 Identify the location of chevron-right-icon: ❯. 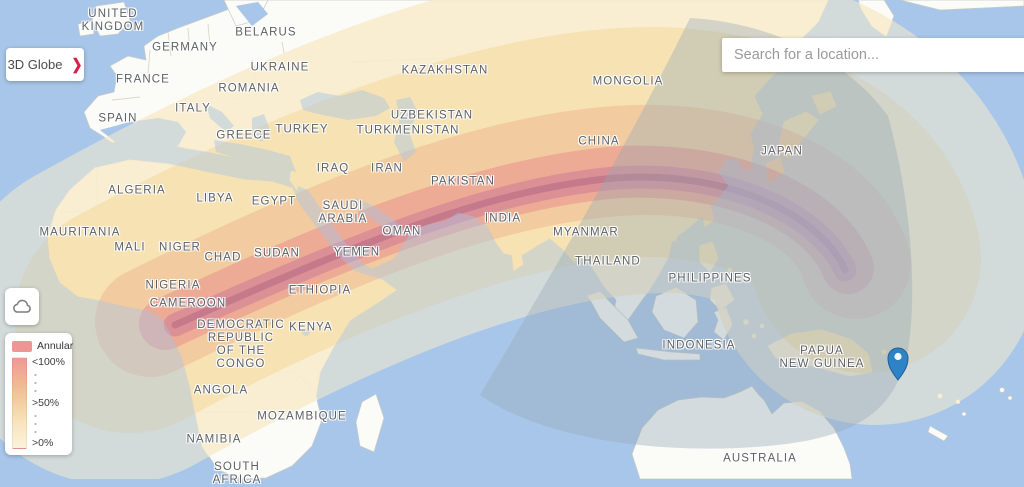
(77, 64).